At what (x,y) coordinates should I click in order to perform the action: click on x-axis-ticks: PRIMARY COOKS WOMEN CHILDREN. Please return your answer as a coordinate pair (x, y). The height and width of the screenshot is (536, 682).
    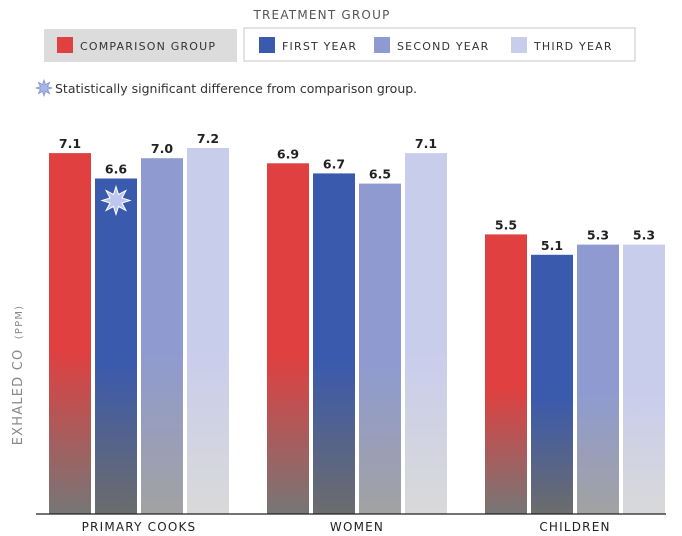
    Looking at the image, I should click on (346, 527).